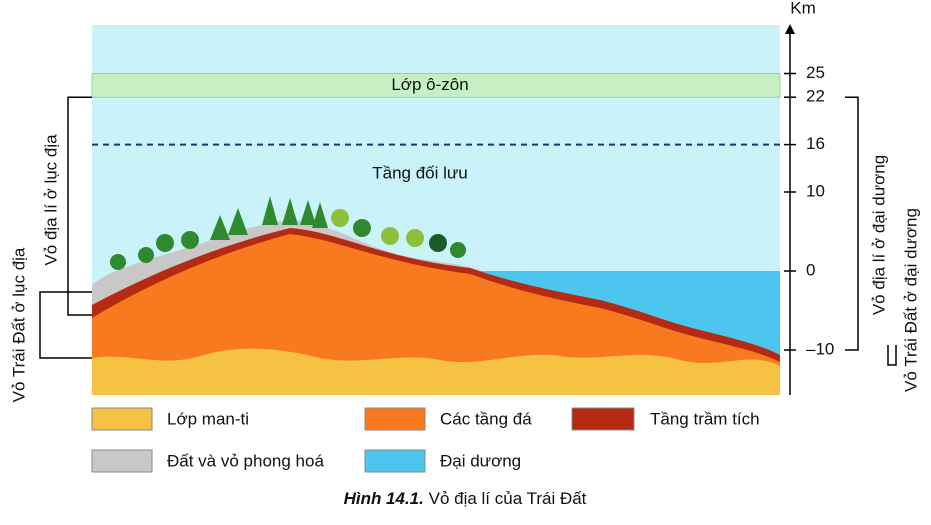 This screenshot has height=525, width=931. I want to click on legend-label: Tầng trầm tích, so click(705, 418).